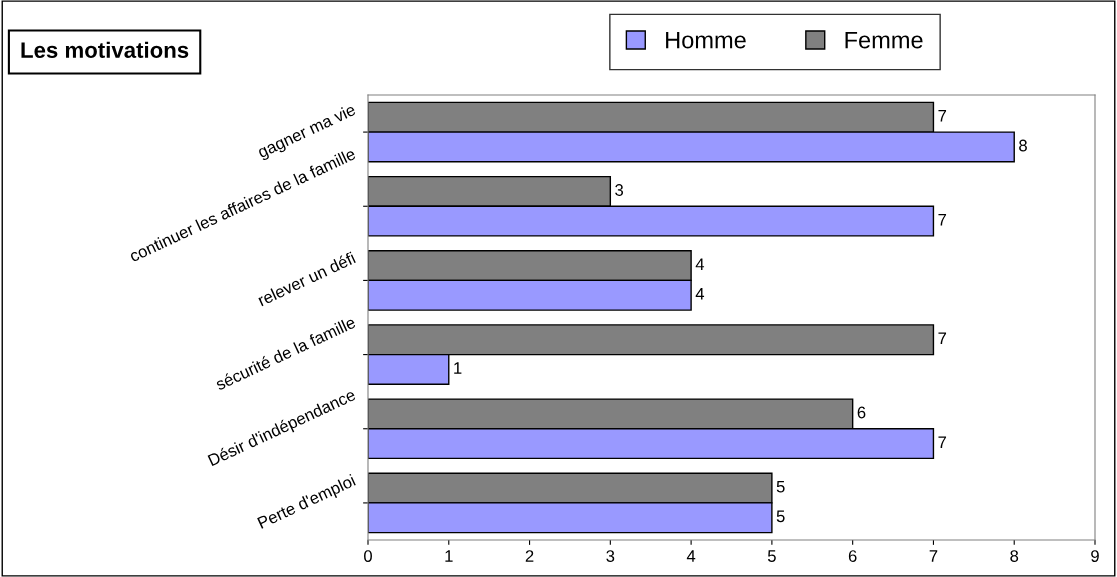  I want to click on text: Les motivations, so click(105, 49).